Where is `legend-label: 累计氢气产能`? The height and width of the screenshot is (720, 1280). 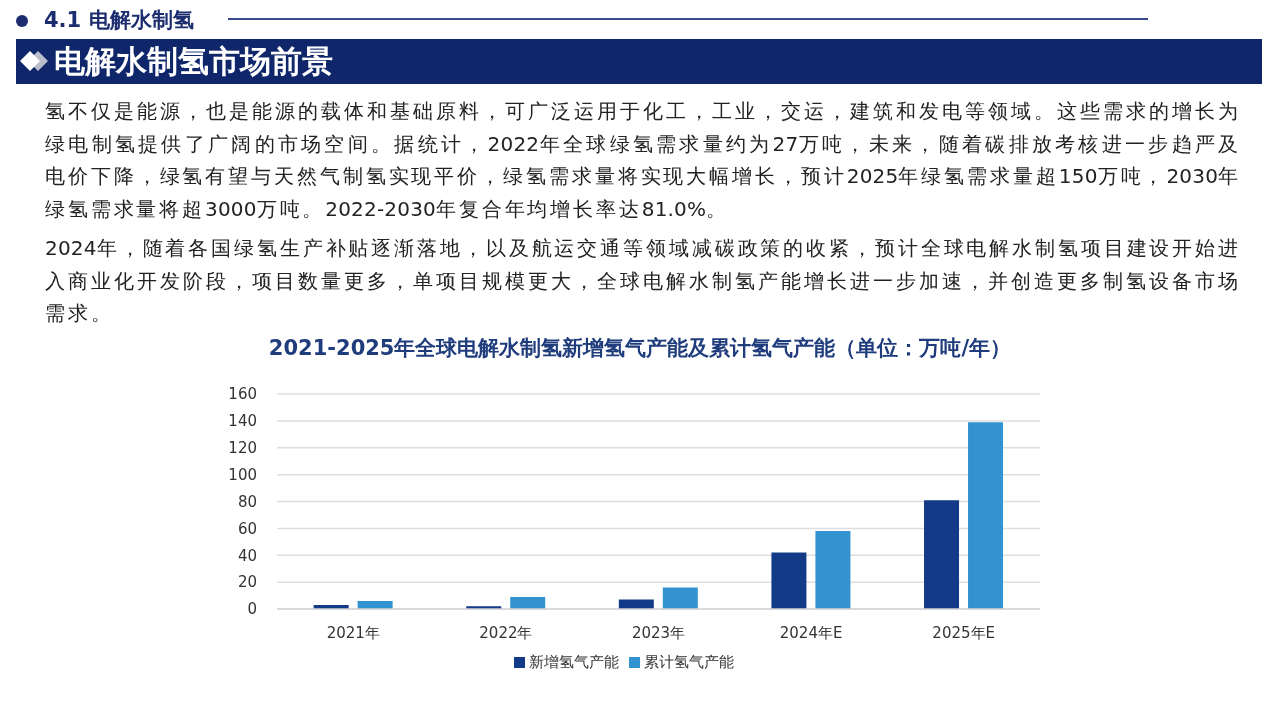 legend-label: 累计氢气产能 is located at coordinates (688, 662).